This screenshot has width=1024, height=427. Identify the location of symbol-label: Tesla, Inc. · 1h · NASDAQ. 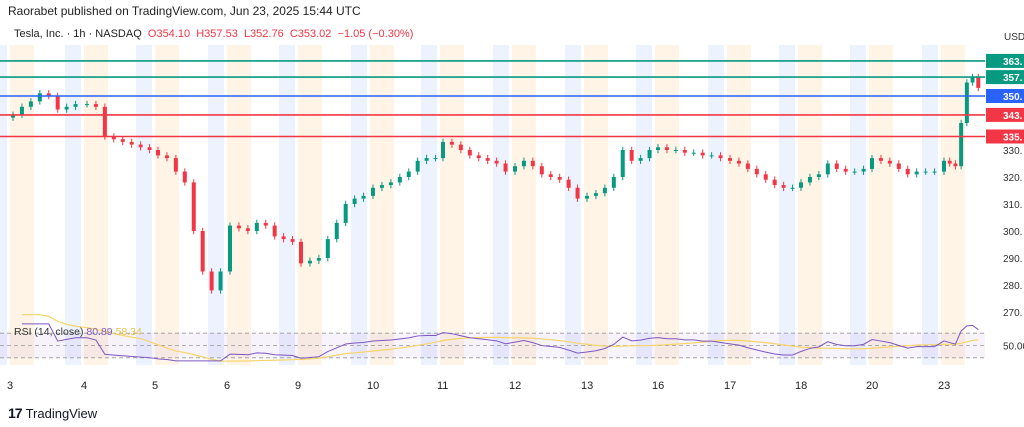
(78, 34).